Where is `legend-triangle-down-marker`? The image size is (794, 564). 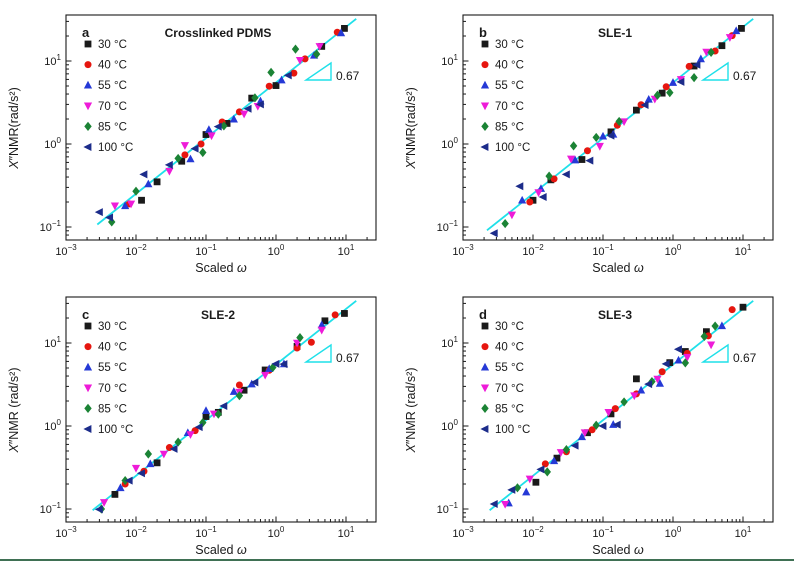 legend-triangle-down-marker is located at coordinates (88, 106).